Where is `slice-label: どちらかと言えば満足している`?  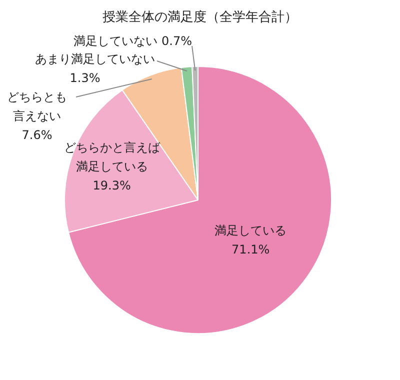
slice-label: どちらかと言えば満足している is located at coordinates (112, 157).